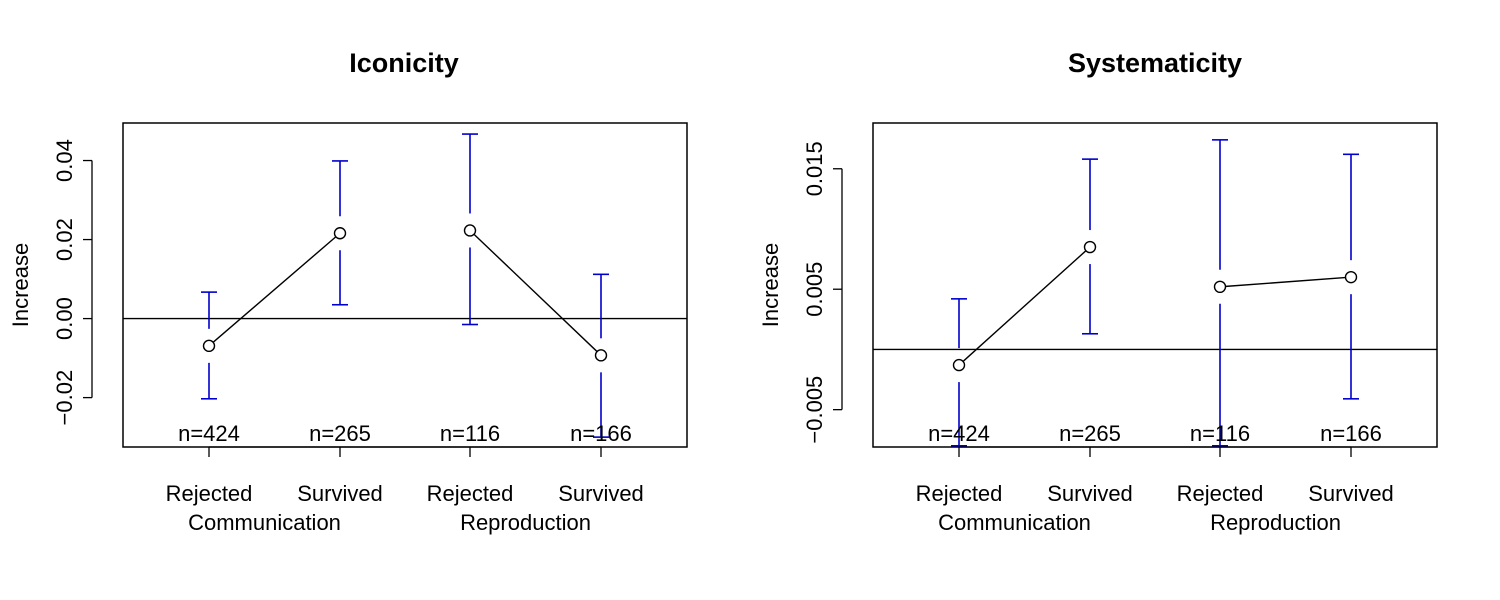 This screenshot has width=1500, height=600. What do you see at coordinates (64, 398) in the screenshot?
I see `y-tick-label: −0.02` at bounding box center [64, 398].